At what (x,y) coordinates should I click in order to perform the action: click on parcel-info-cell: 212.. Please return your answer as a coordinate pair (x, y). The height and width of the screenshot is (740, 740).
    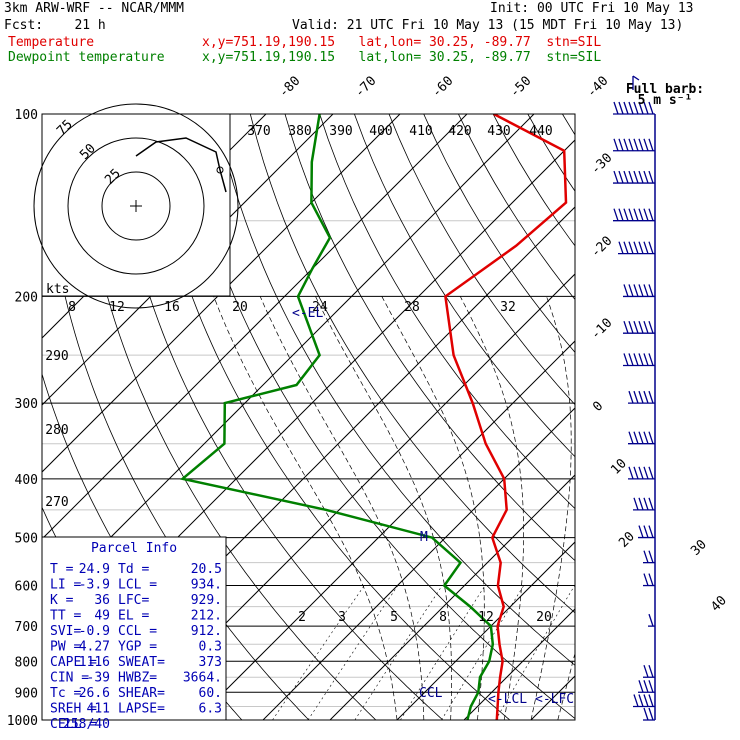
    Looking at the image, I should click on (206, 616).